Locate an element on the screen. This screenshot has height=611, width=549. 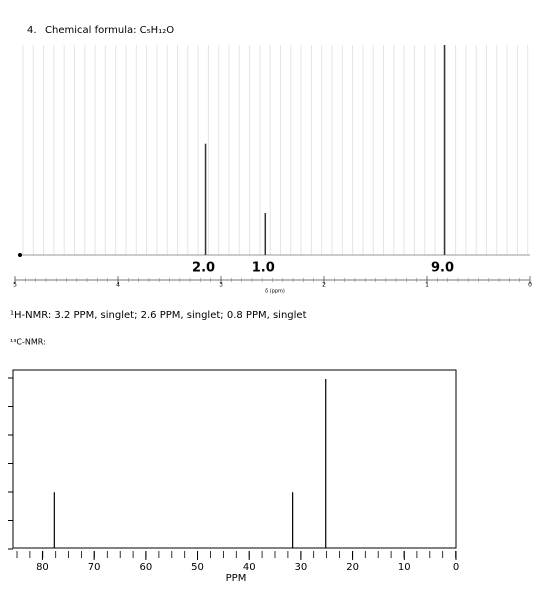
x-tick-label: 4 is located at coordinates (118, 285).